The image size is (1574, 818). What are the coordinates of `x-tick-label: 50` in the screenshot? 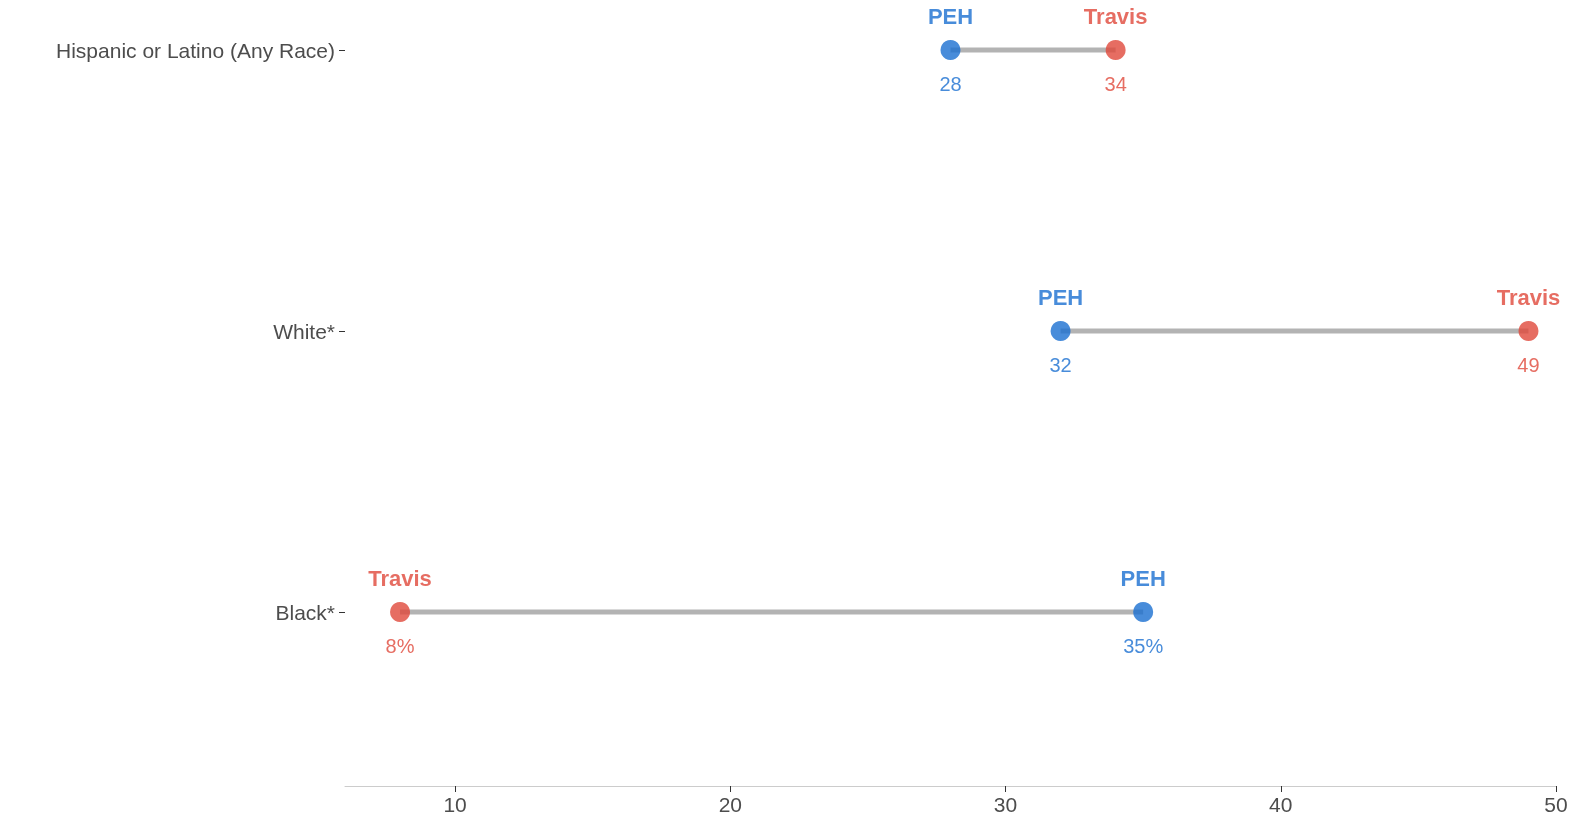 It's located at (1556, 804).